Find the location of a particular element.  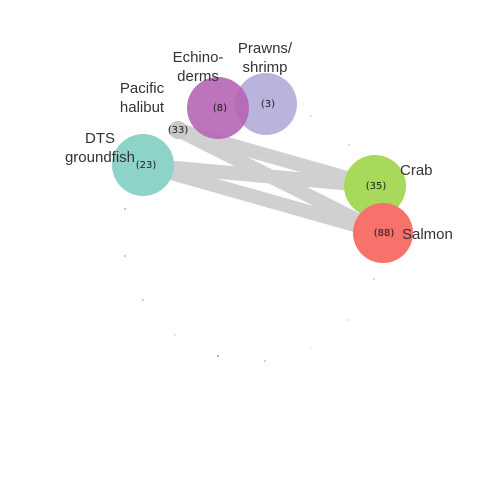

label-line: DTS is located at coordinates (100, 138).